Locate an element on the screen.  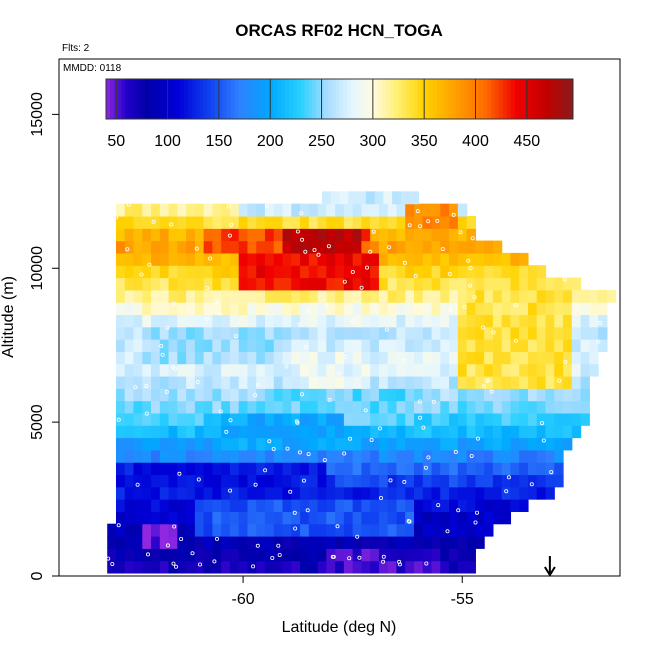
colorbar-tick-label: 300 is located at coordinates (373, 141).